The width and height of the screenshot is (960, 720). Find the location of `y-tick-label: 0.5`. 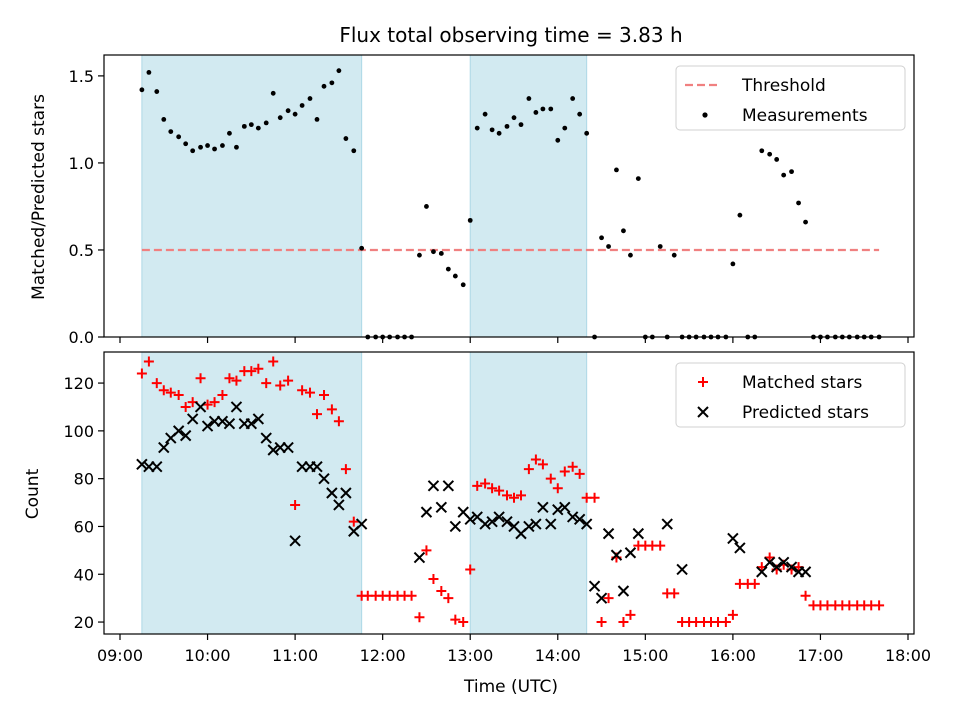

y-tick-label: 0.5 is located at coordinates (81, 250).